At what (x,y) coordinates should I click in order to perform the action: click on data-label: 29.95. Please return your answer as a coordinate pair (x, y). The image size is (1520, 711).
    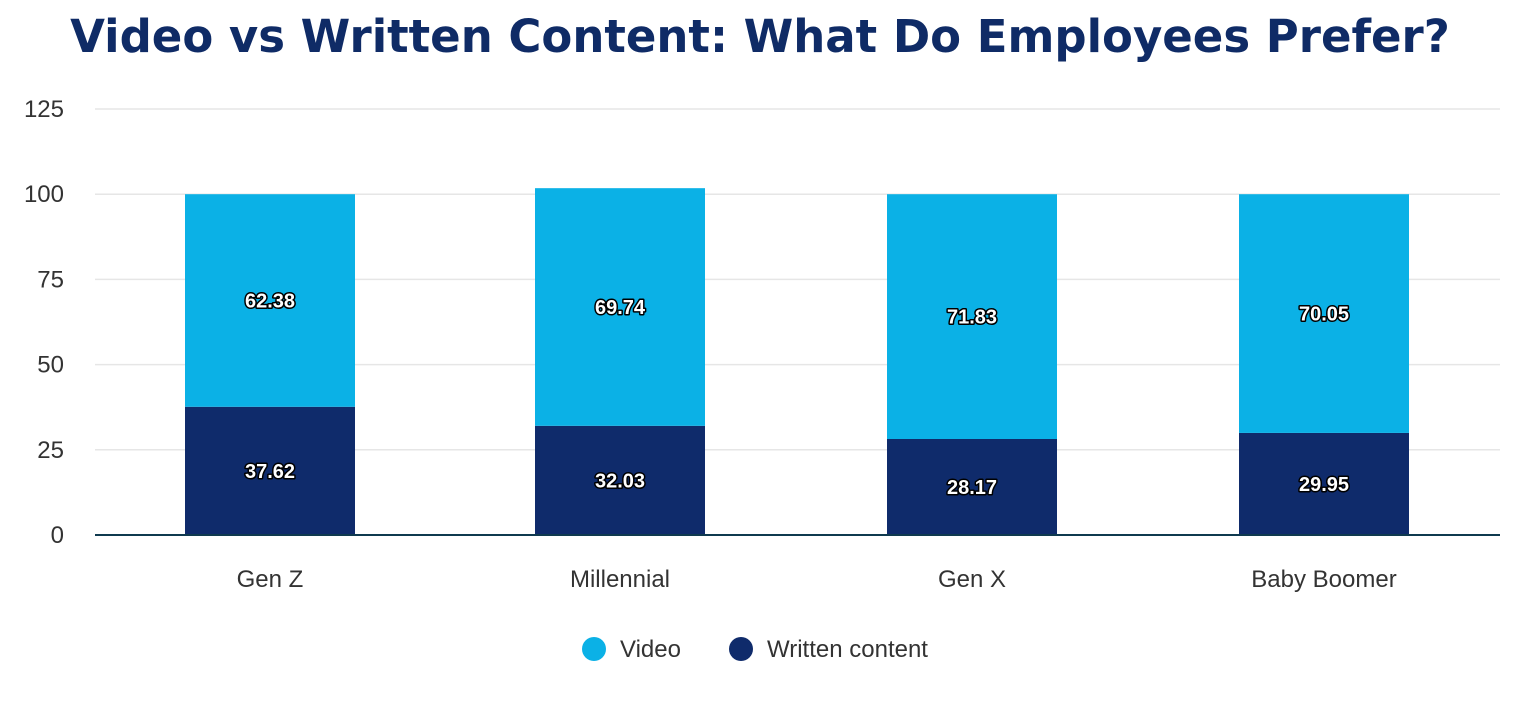
    Looking at the image, I should click on (1324, 485).